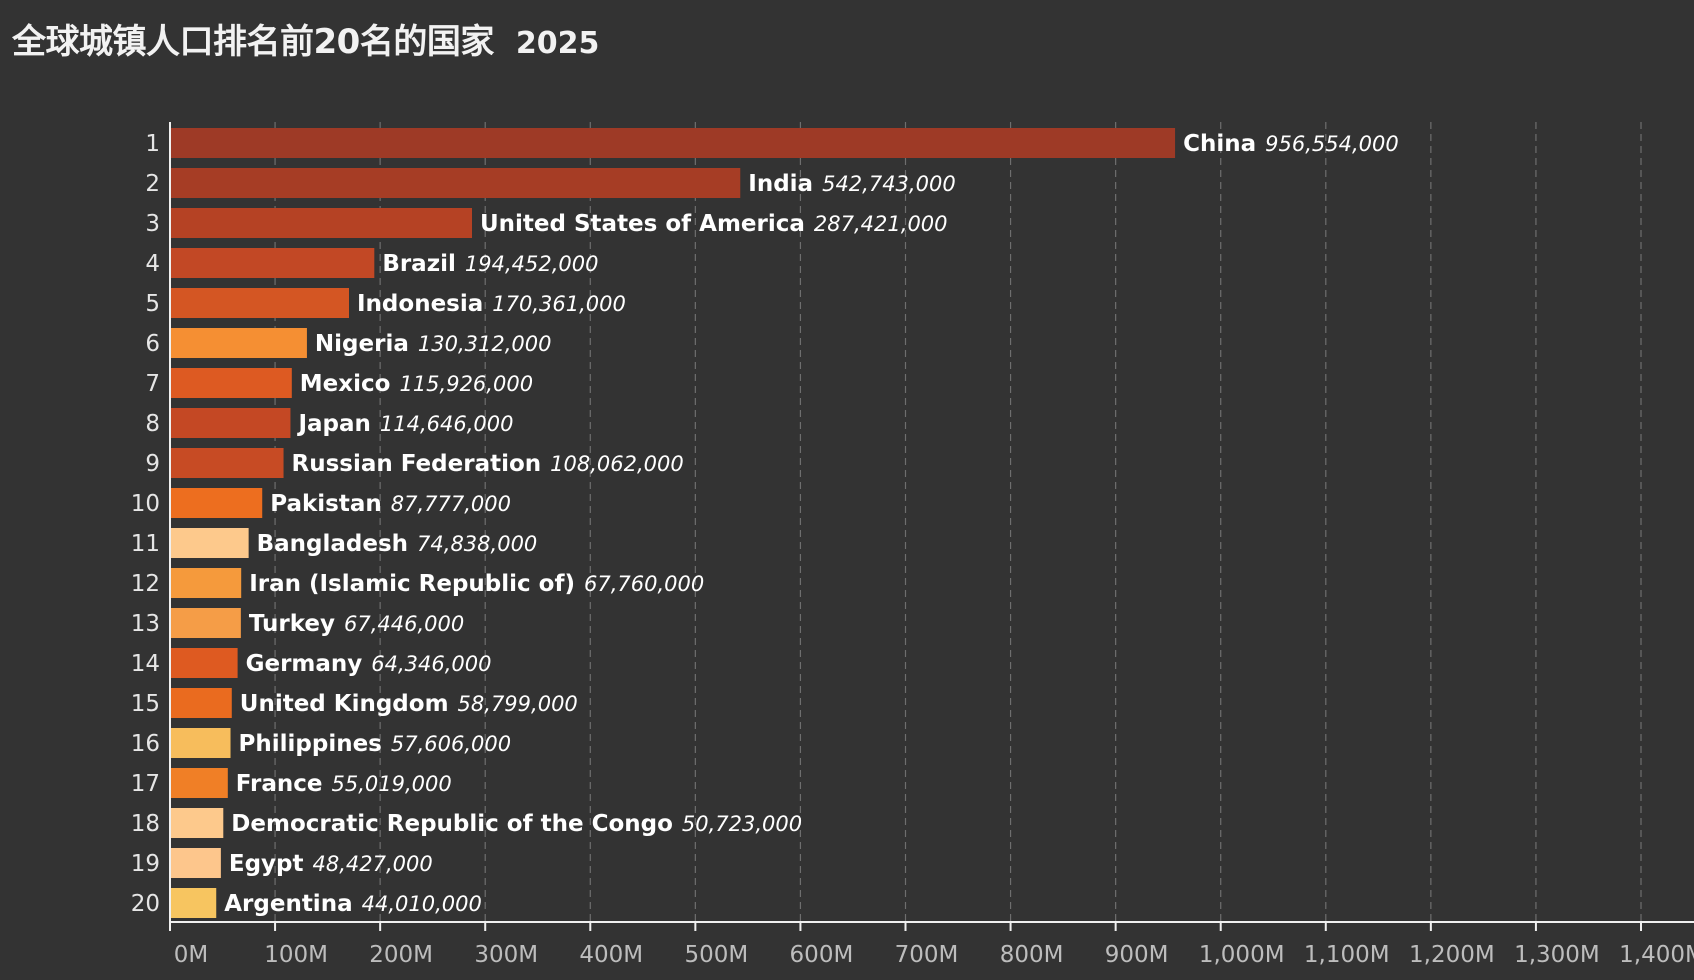 The height and width of the screenshot is (980, 1694). What do you see at coordinates (404, 624) in the screenshot?
I see `value-label: 67,446,000` at bounding box center [404, 624].